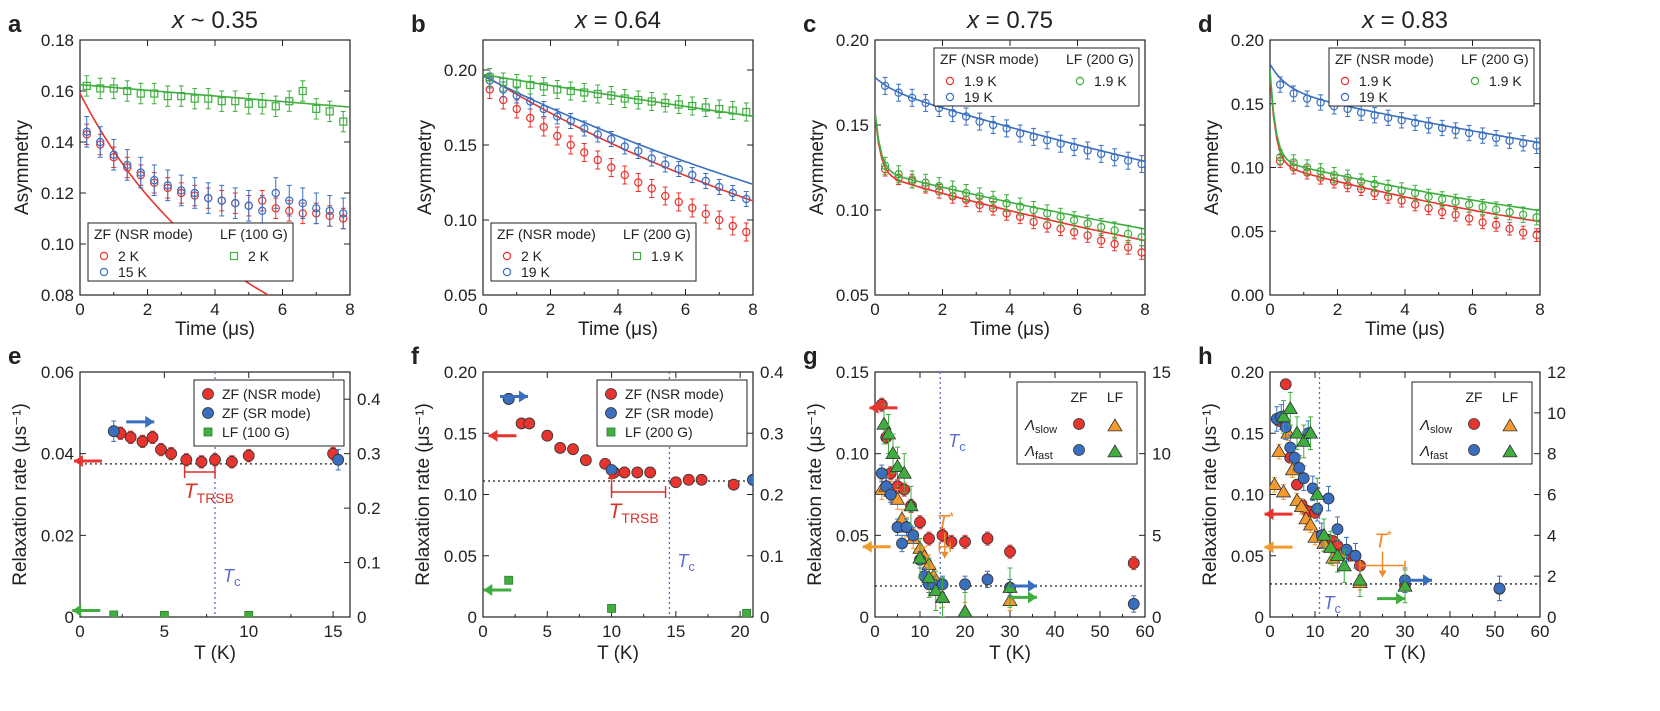  What do you see at coordinates (772, 433) in the screenshot?
I see `y2-tick-label: 0.3` at bounding box center [772, 433].